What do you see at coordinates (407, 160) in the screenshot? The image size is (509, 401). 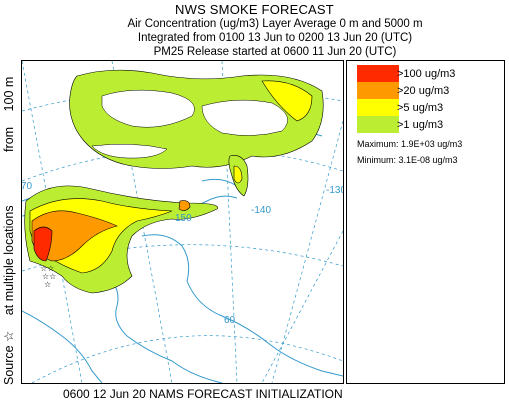 I see `minimum-value: Minimum: 3.1E-08 ug/m3` at bounding box center [407, 160].